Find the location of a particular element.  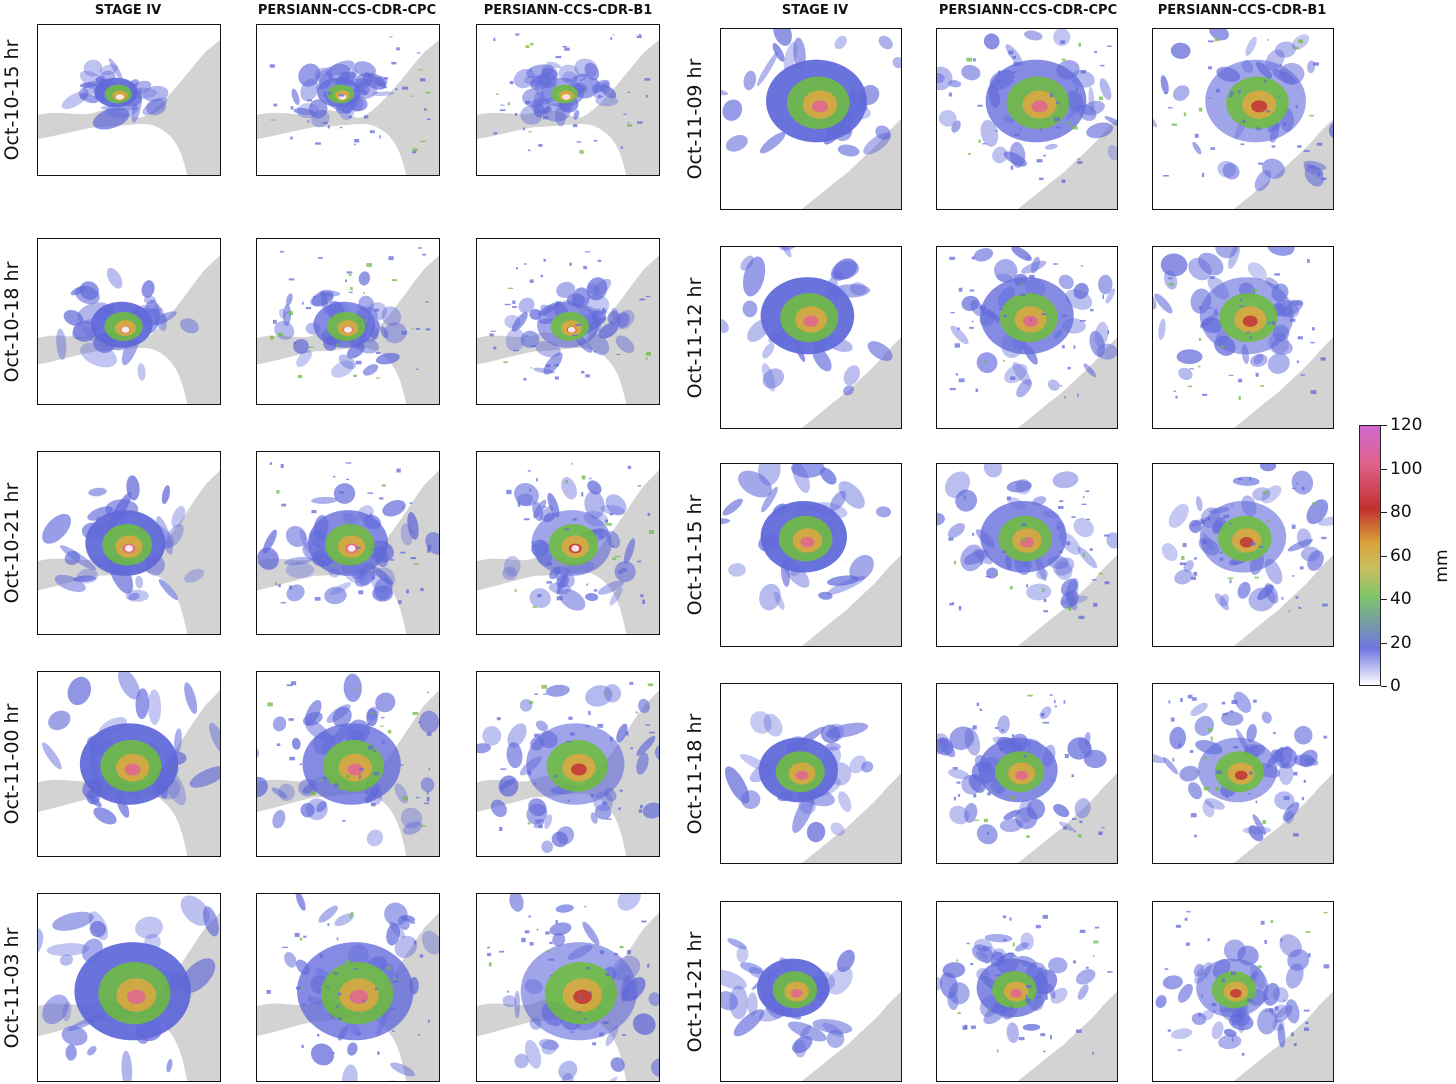

map-panel-left-r2-c2 is located at coordinates (568, 543).